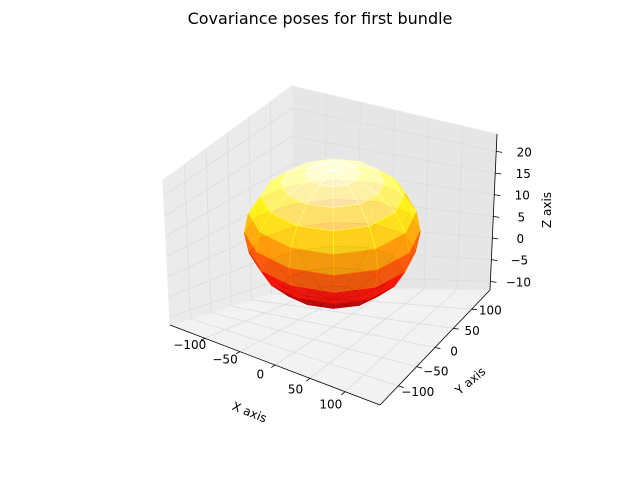  I want to click on y-tick-label: 100, so click(490, 311).